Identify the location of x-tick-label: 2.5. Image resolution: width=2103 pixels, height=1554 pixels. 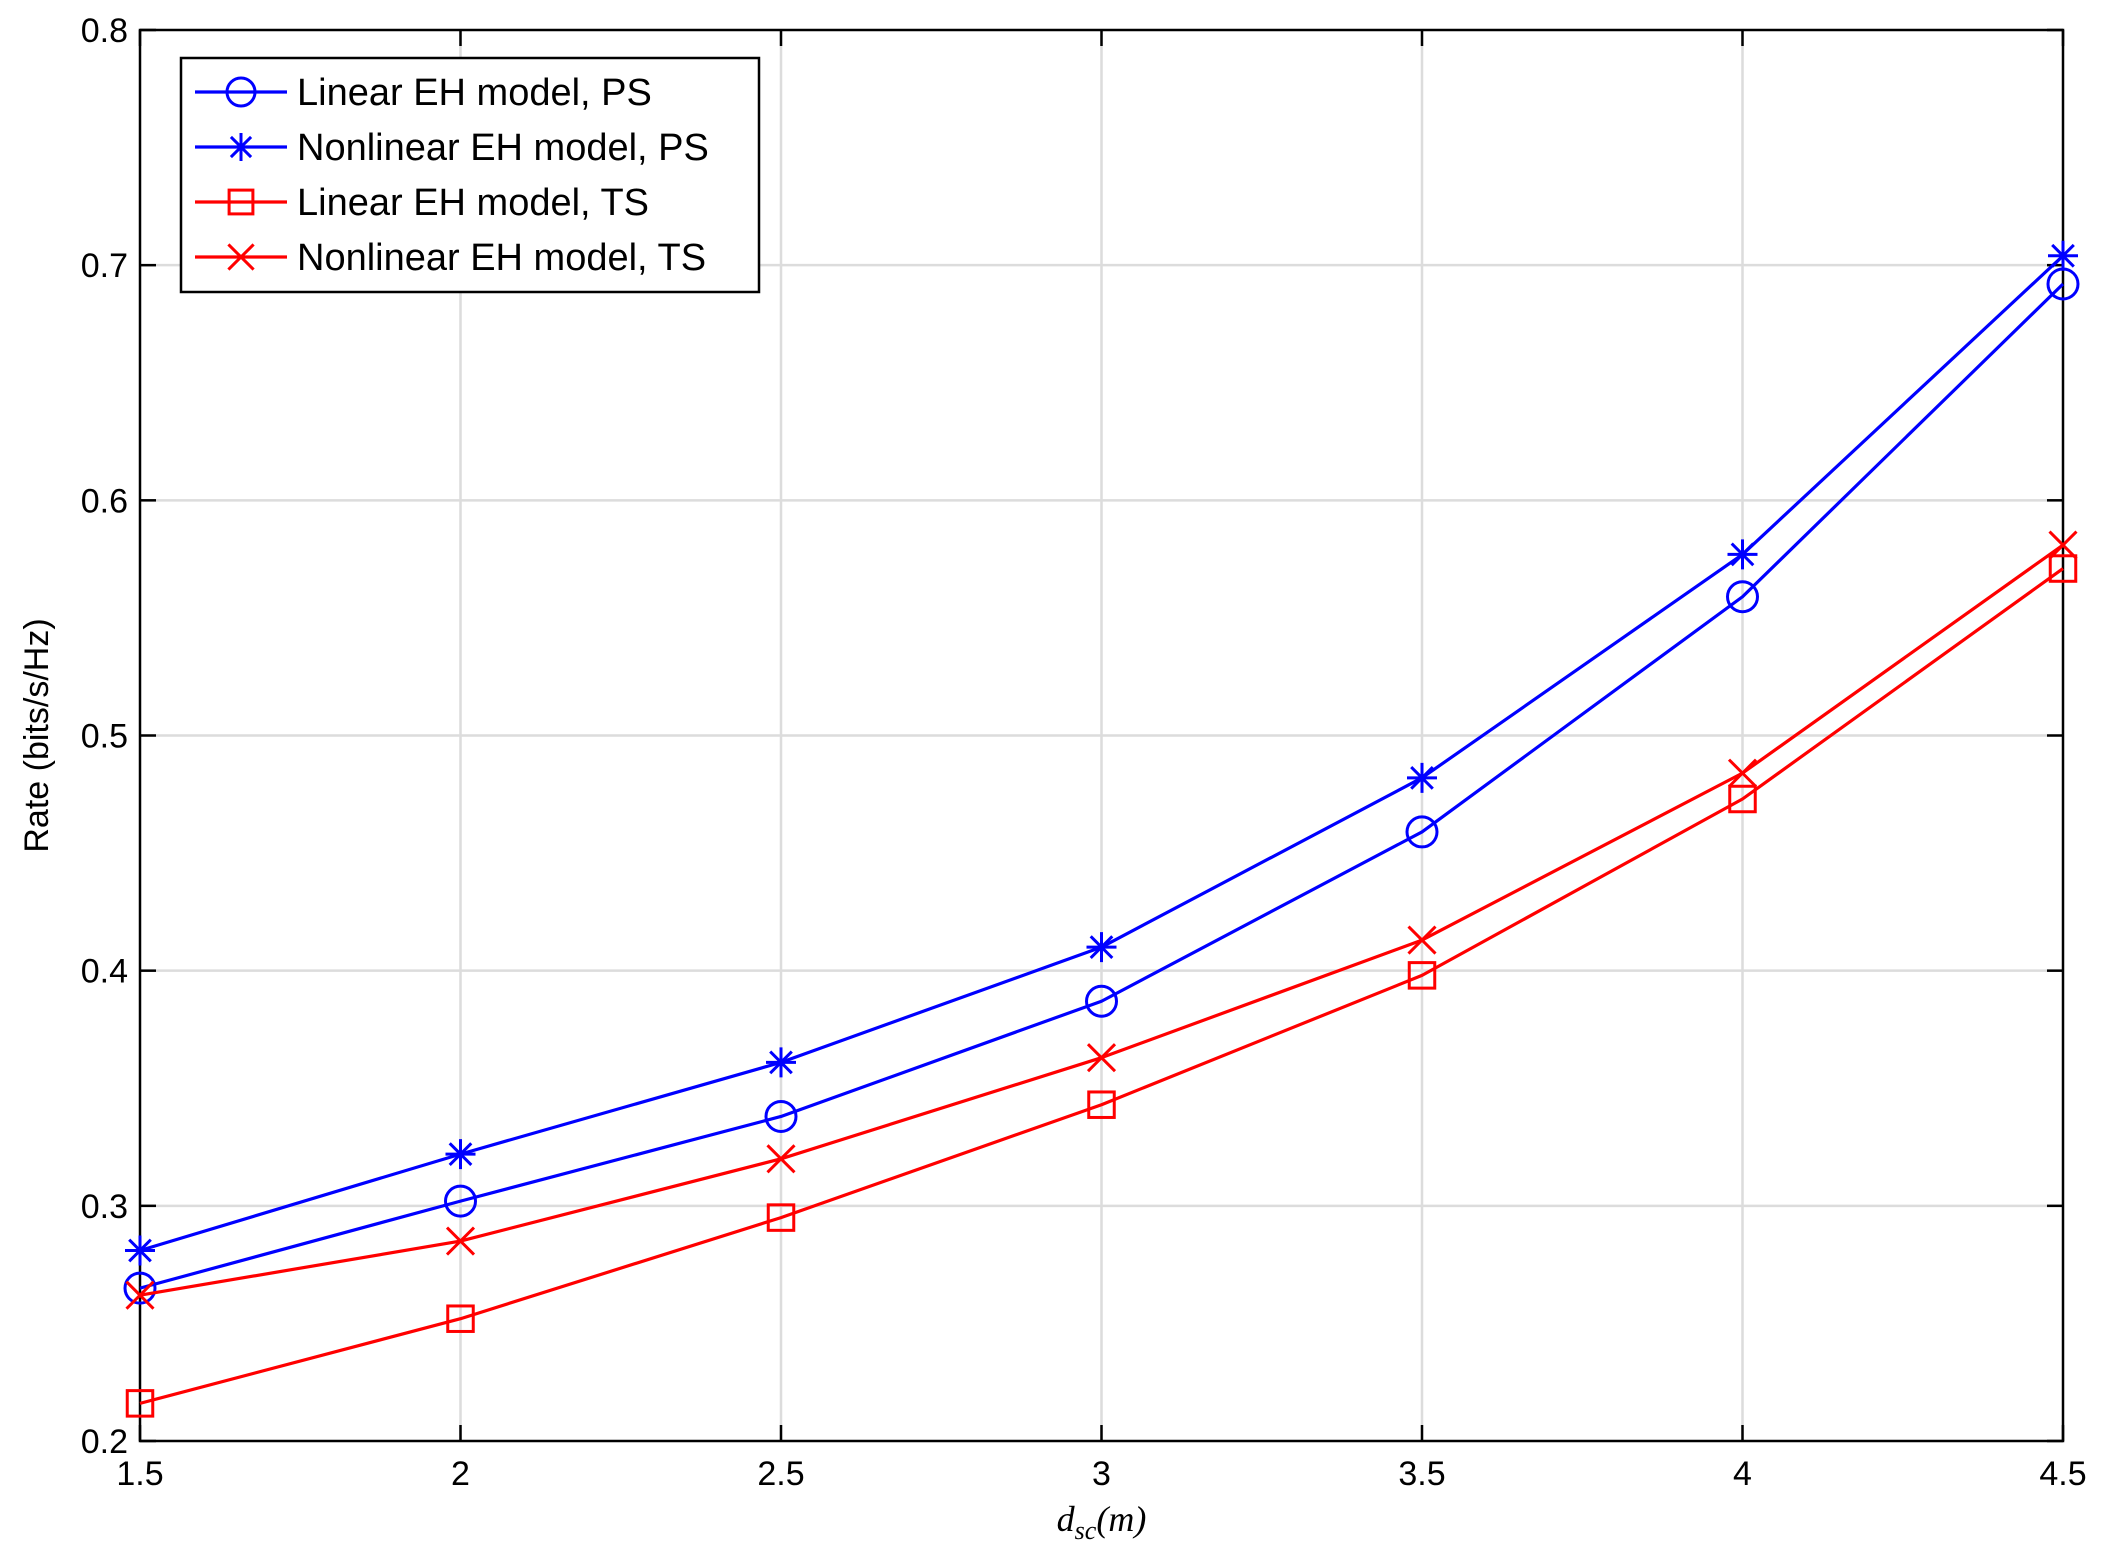
(780, 1474).